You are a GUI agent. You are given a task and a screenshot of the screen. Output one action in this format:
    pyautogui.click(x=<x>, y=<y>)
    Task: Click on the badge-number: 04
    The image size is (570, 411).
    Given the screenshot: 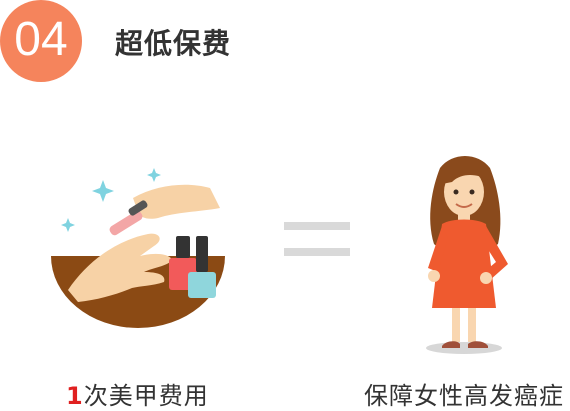 What is the action you would take?
    pyautogui.click(x=41, y=39)
    